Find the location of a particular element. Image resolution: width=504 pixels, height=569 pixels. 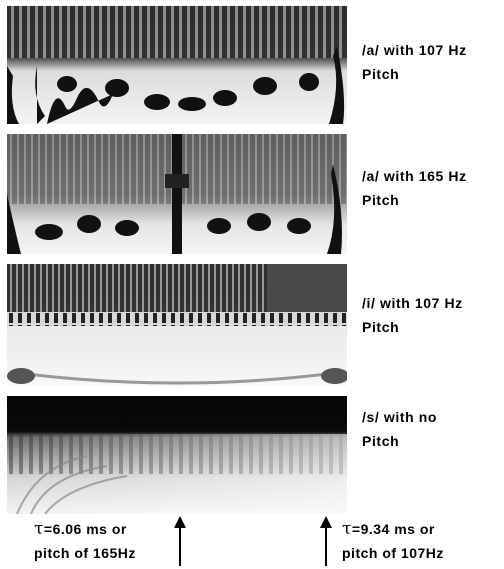

caption-a-107hz-line2: Pitch is located at coordinates (381, 74).